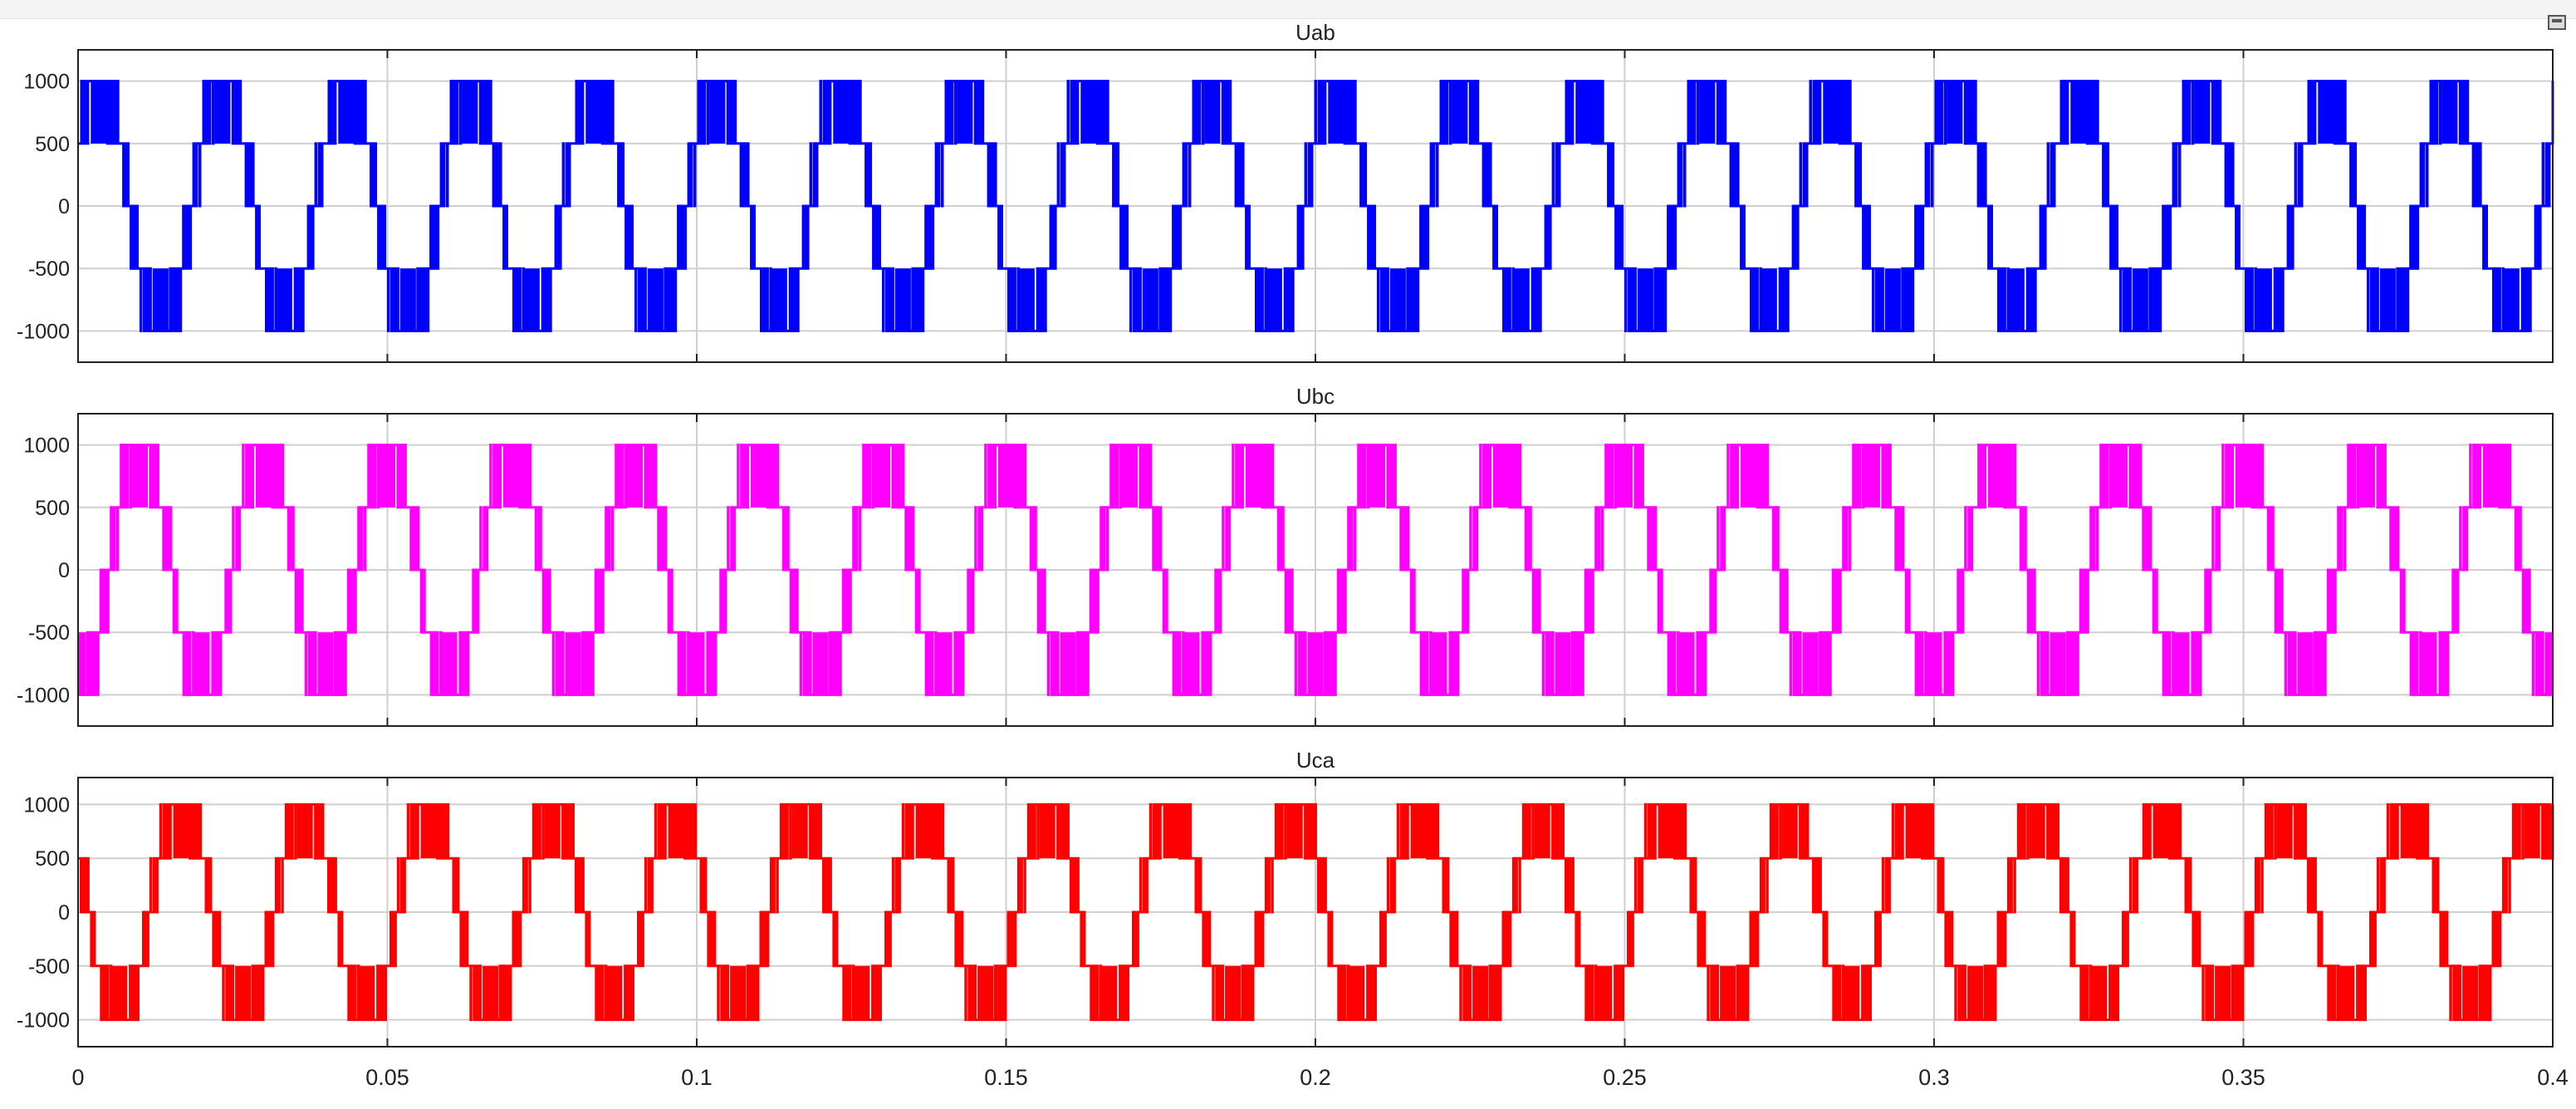 This screenshot has width=2576, height=1109. What do you see at coordinates (1006, 1077) in the screenshot?
I see `x-tick-label: 0.15` at bounding box center [1006, 1077].